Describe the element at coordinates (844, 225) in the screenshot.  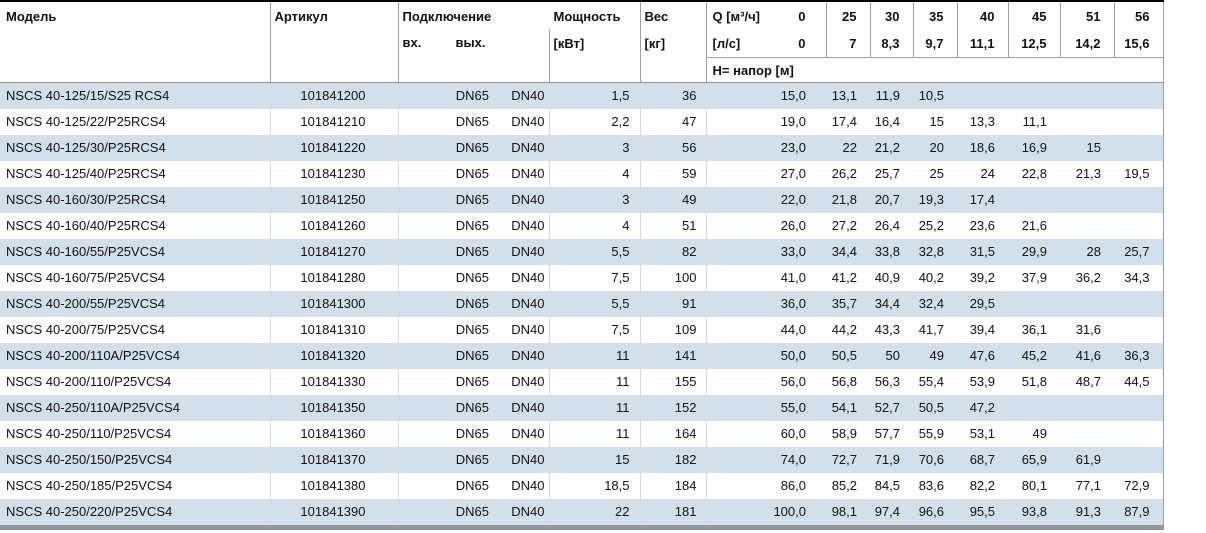
I see `head-cell: 27,2` at that location.